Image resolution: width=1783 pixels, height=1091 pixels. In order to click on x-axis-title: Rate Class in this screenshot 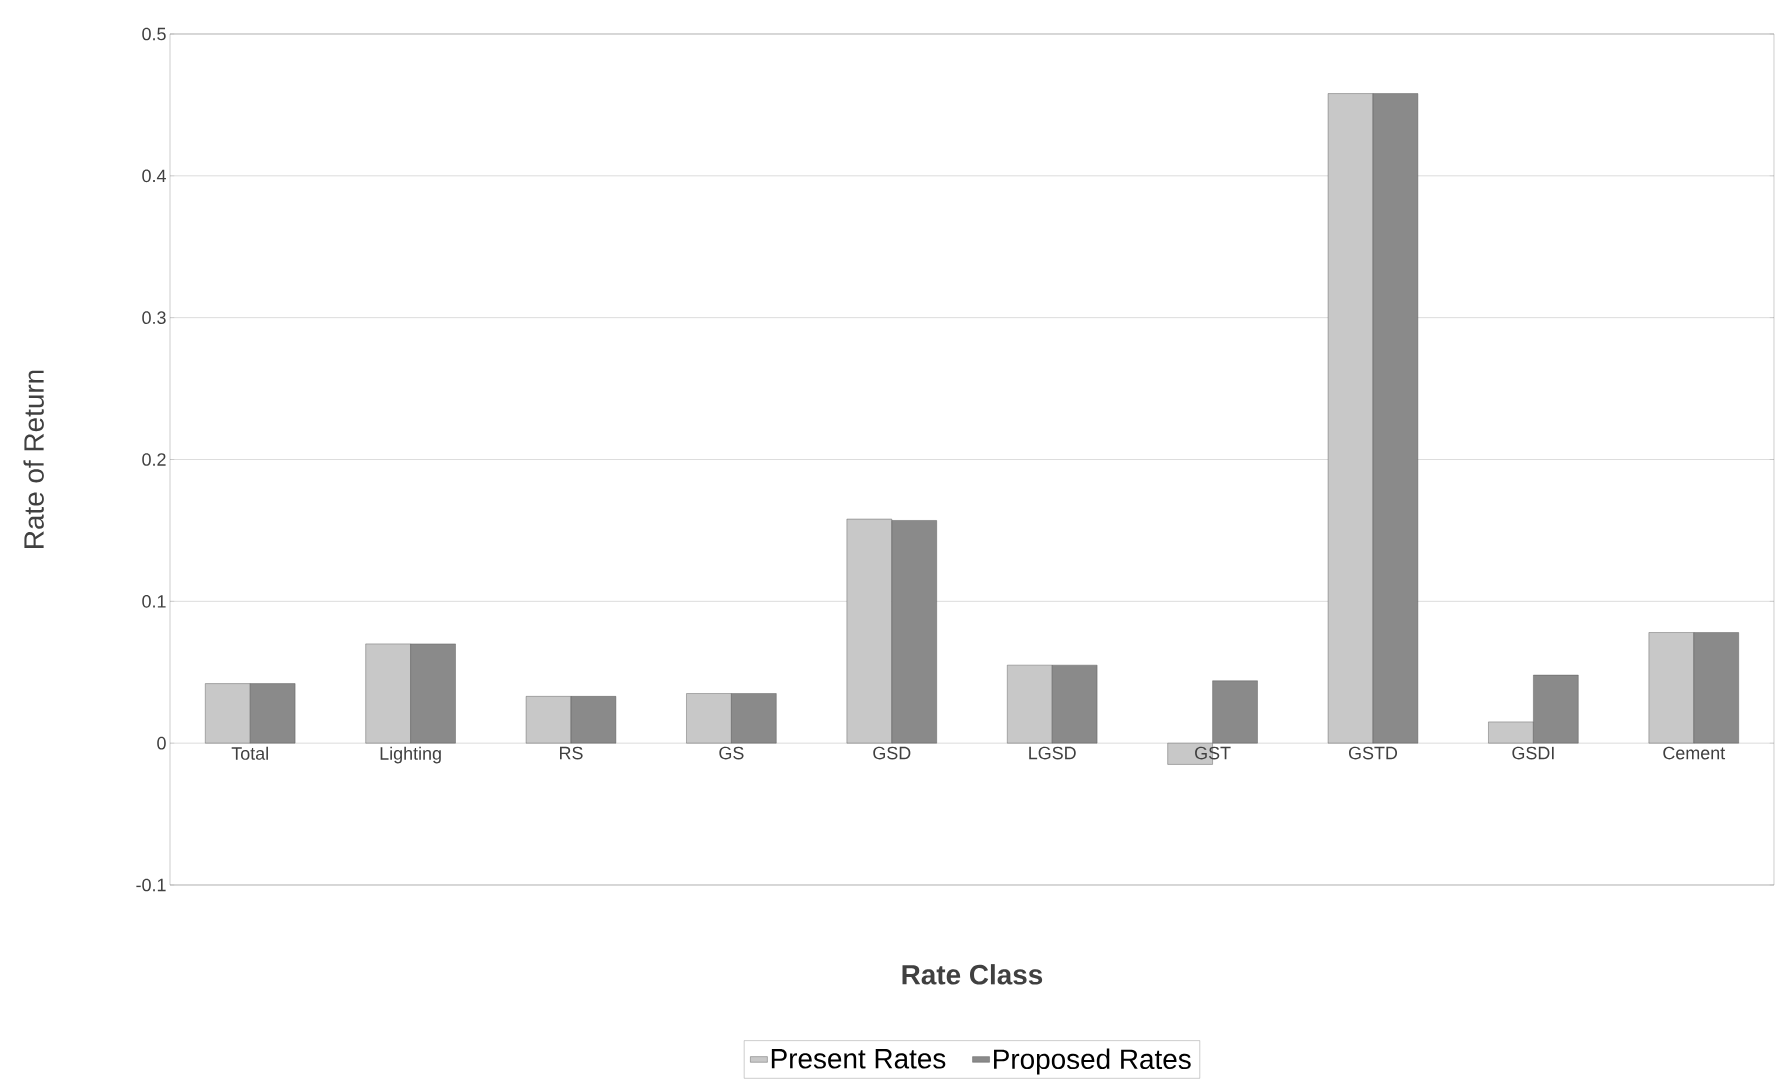, I will do `click(972, 974)`.